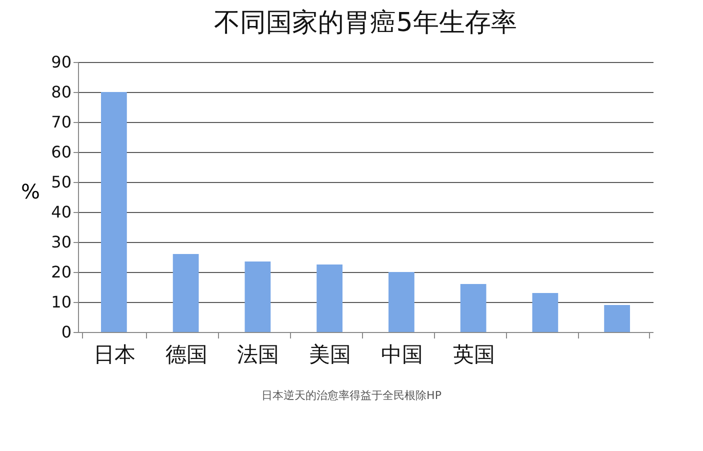 This screenshot has width=703, height=451. Describe the element at coordinates (61, 62) in the screenshot. I see `y-tick-label: 90` at that location.